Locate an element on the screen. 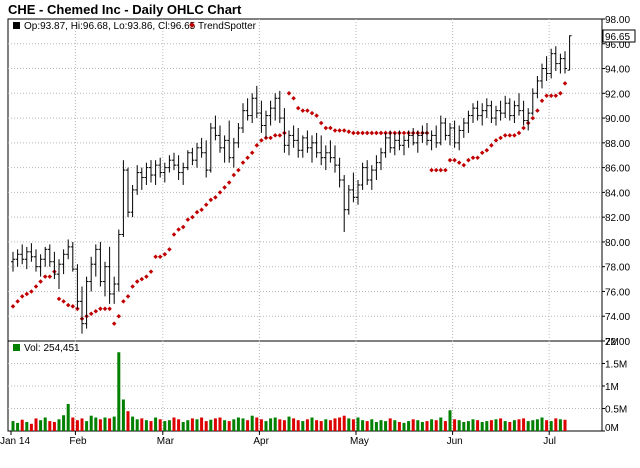 The height and width of the screenshot is (468, 640). volume-tick-label: 0.5M is located at coordinates (616, 410).